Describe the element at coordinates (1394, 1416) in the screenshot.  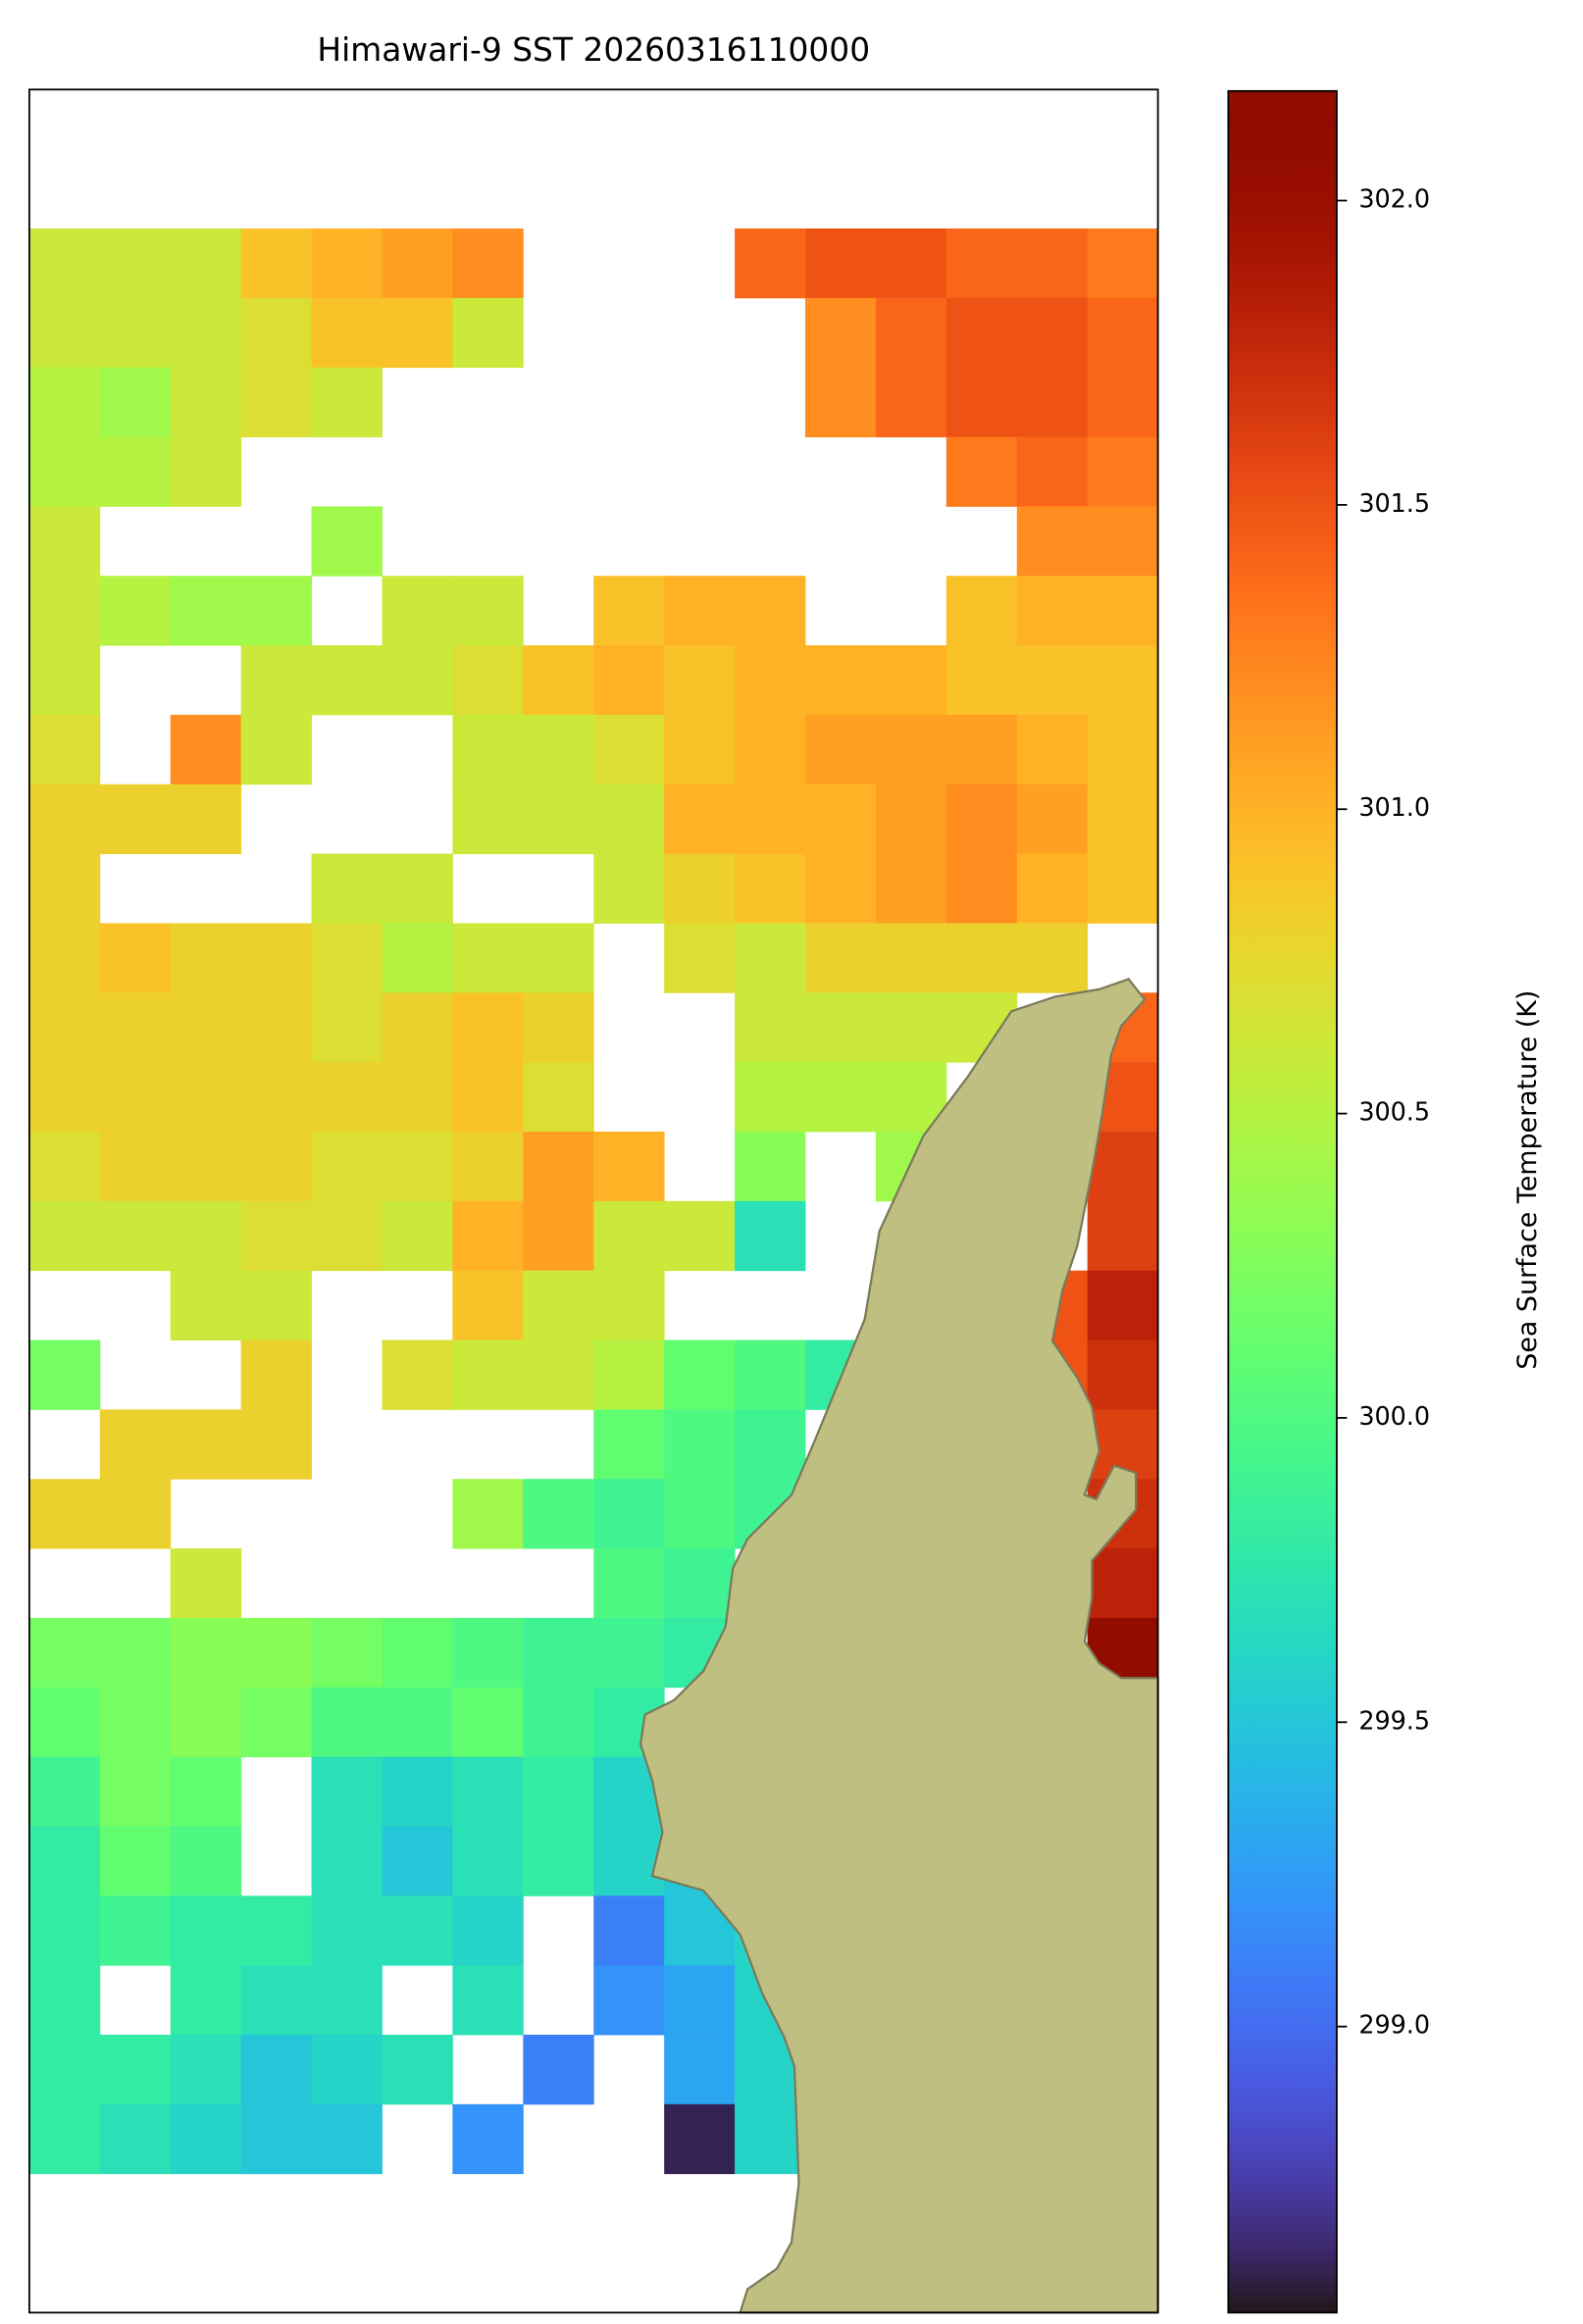
I see `colorbar-tick-label: 300.0` at that location.